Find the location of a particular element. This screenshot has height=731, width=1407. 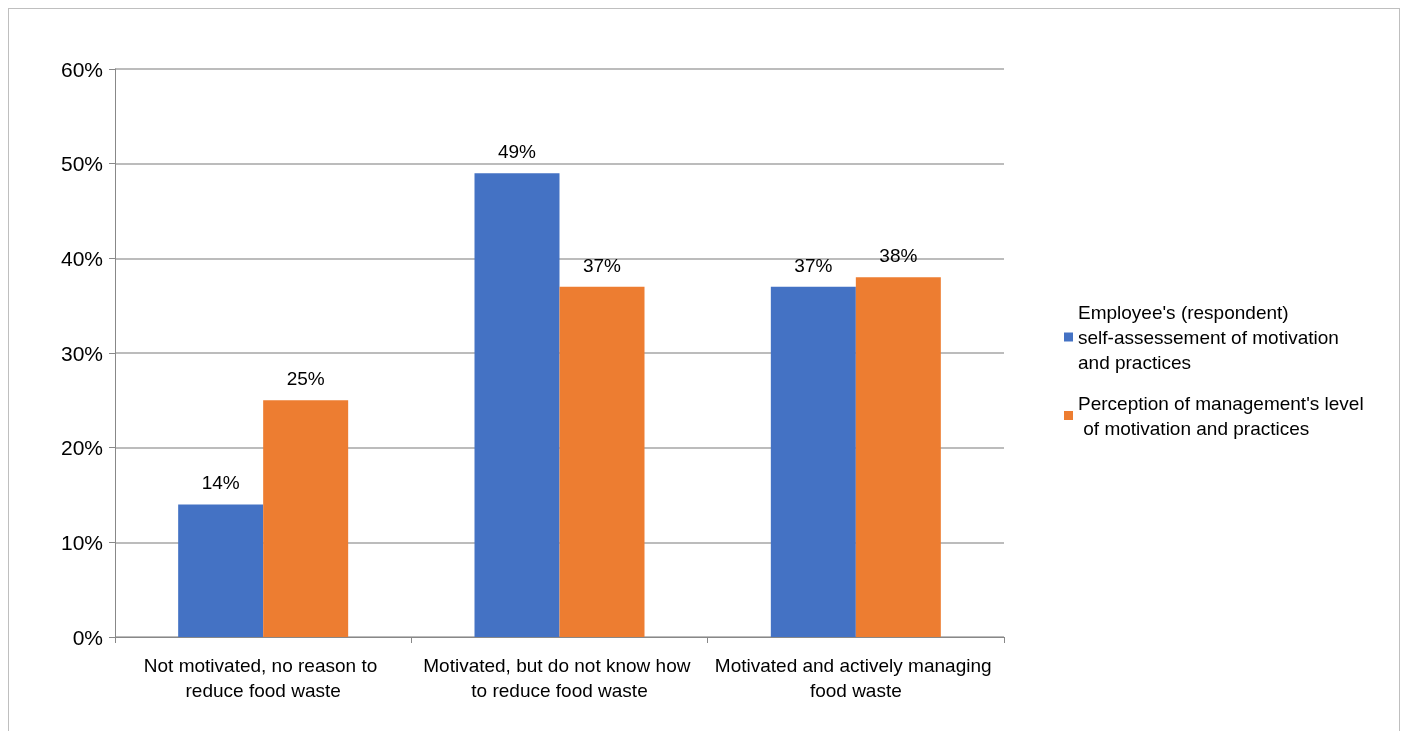

y-tick-label: 10% is located at coordinates (81, 542).